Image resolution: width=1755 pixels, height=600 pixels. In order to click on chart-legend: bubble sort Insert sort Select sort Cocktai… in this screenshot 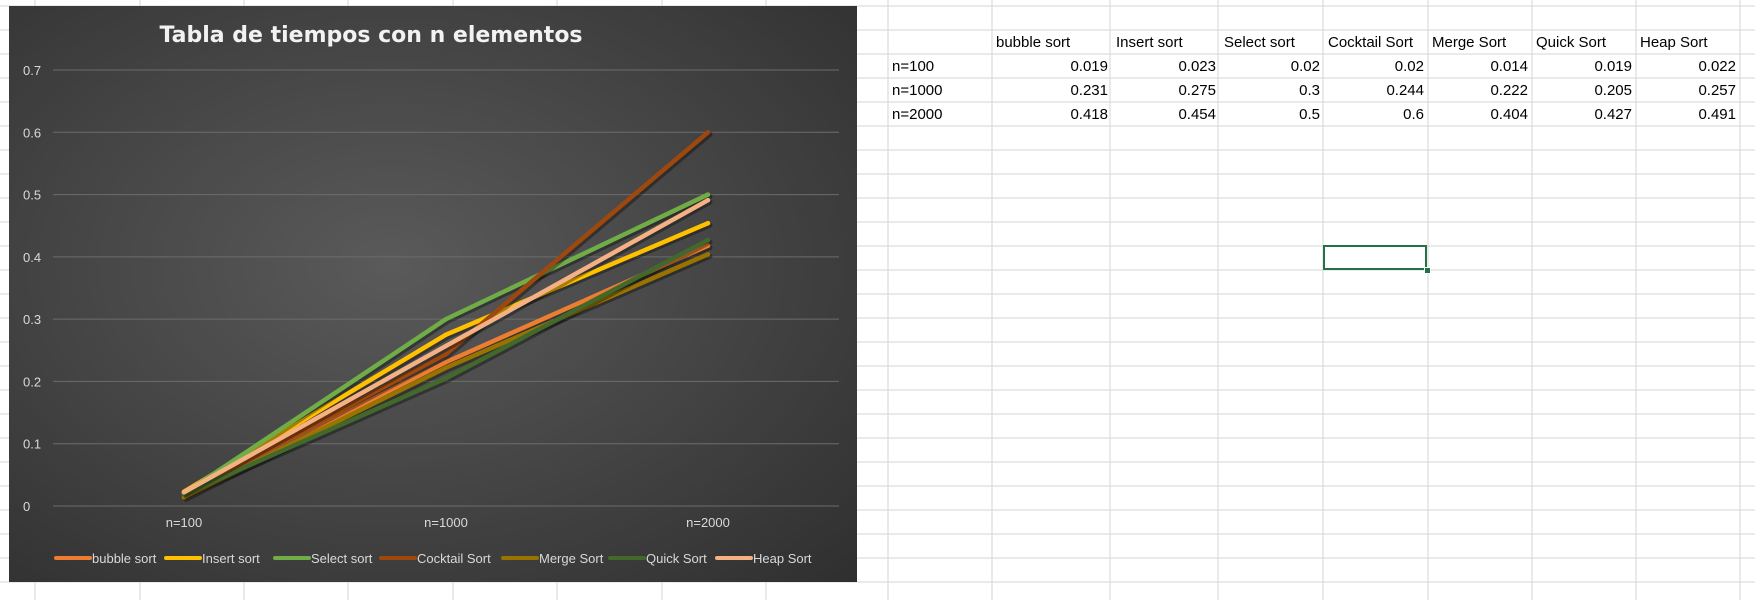, I will do `click(433, 558)`.